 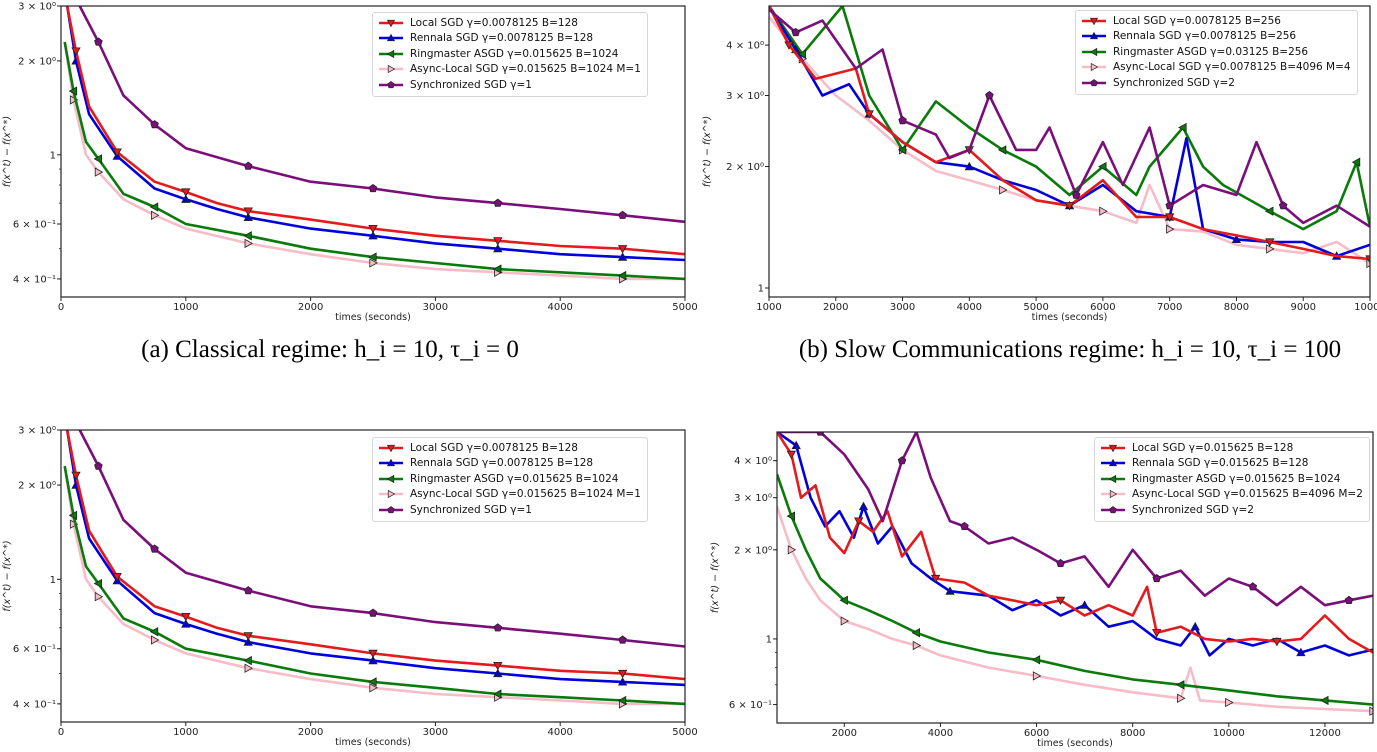 What do you see at coordinates (1036, 733) in the screenshot?
I see `x-tick-label: 6000` at bounding box center [1036, 733].